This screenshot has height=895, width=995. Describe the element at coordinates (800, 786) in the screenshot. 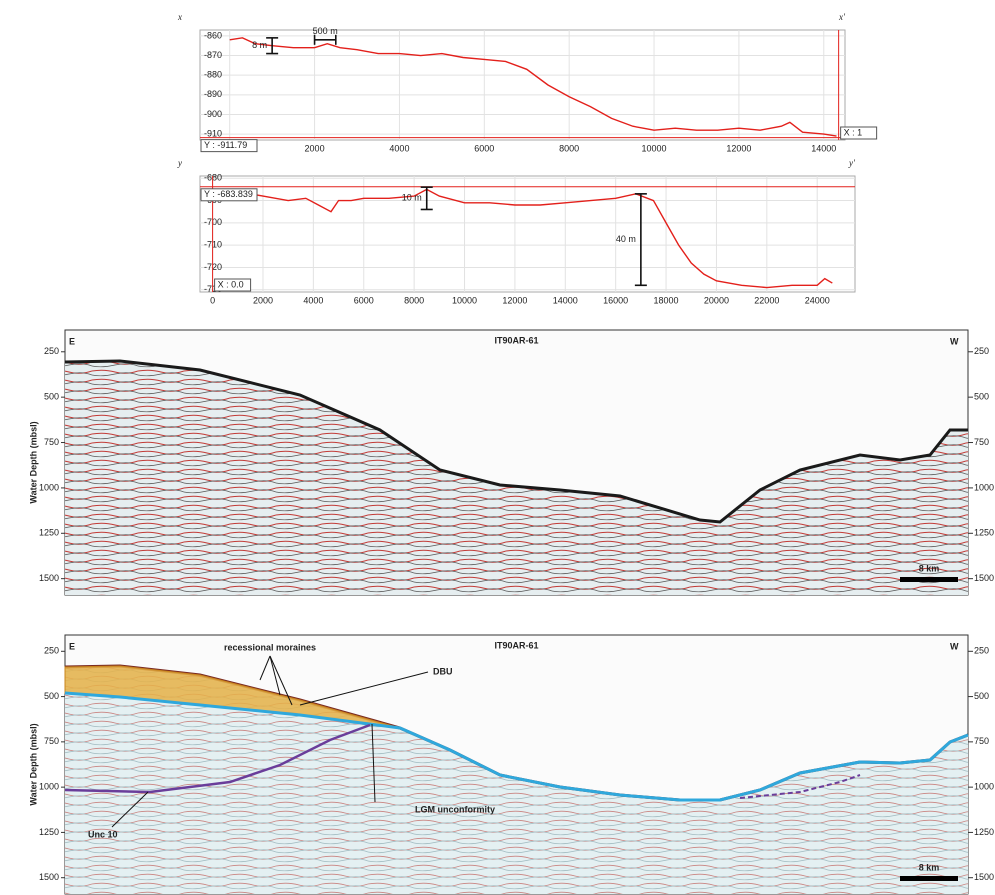

I see `unc10-dashed` at that location.